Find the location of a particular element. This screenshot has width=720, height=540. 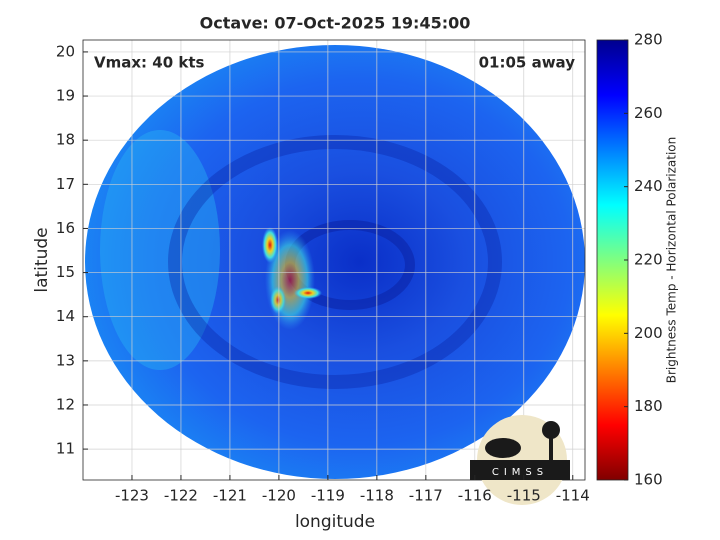

y-tick-label: 18 is located at coordinates (65, 140).